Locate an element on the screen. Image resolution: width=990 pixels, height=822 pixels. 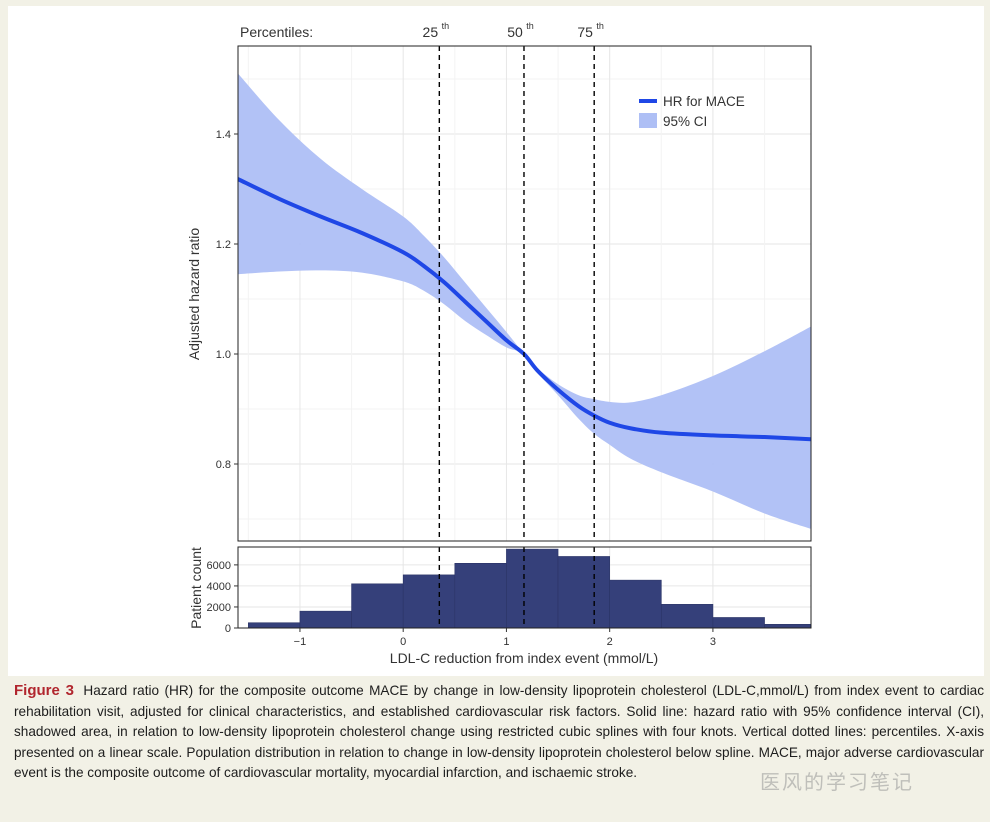
histogram-x-ticks: −1 0 1 2 3 is located at coordinates (505, 638).